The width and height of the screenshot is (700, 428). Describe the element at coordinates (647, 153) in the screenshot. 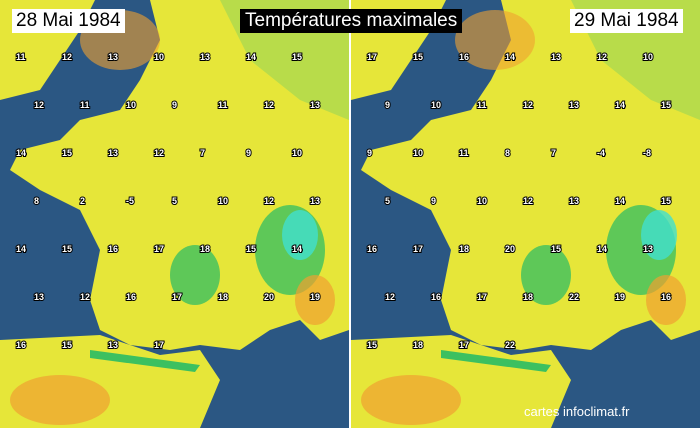

I see `station-value: -8` at that location.